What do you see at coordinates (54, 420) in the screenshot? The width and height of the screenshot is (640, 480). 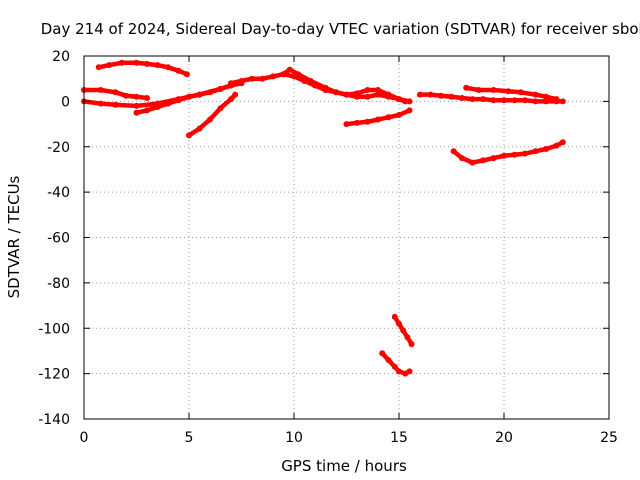 I see `y-tick-label: -140` at bounding box center [54, 420].